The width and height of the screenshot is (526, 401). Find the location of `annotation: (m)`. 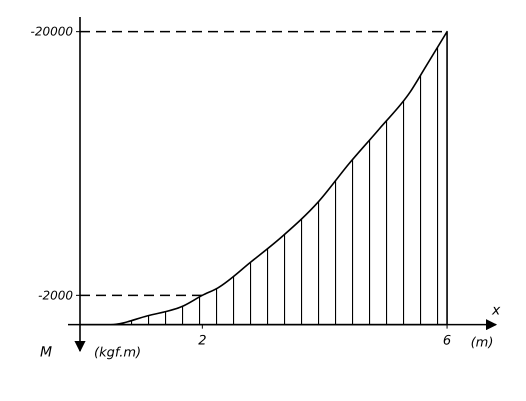

annotation: (m) is located at coordinates (482, 343).